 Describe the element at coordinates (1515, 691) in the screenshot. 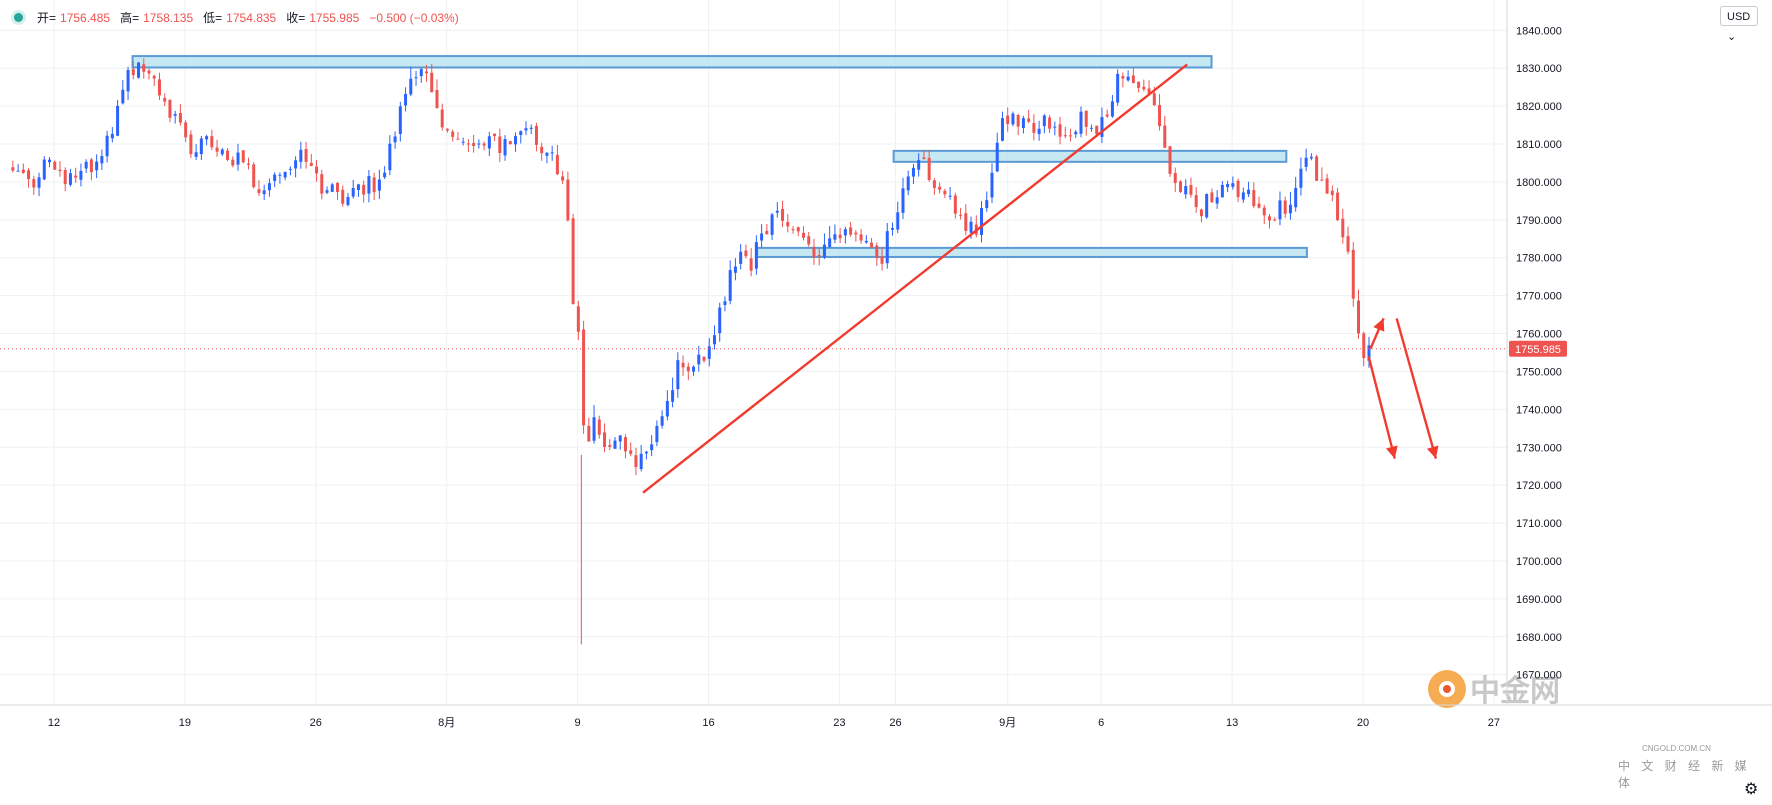

I see `watermark-logo-text: 中金网` at that location.